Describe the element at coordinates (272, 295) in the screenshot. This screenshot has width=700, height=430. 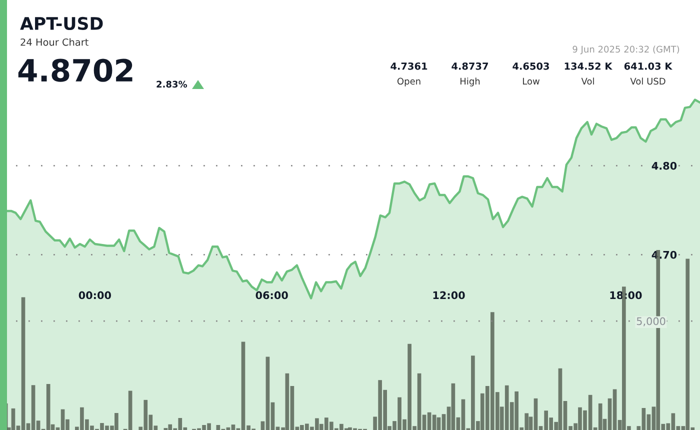
I see `x-tick-label: 06:00` at that location.